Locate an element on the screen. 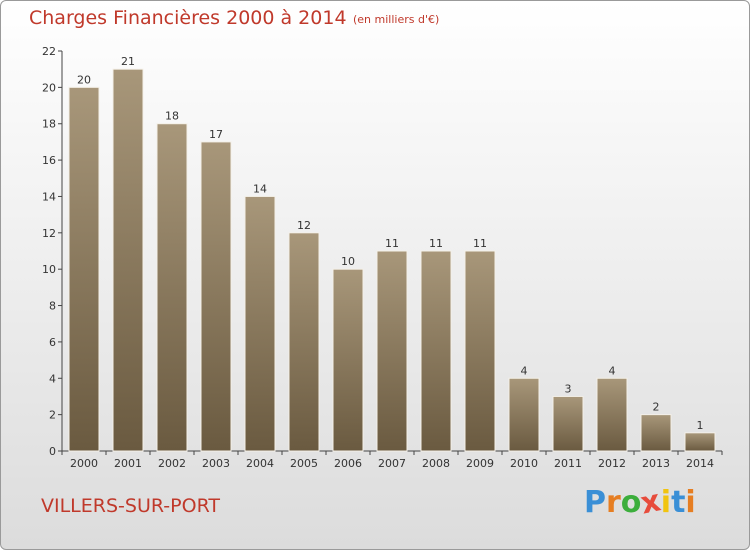 The height and width of the screenshot is (550, 750). y-tick-label: 12 is located at coordinates (49, 233).